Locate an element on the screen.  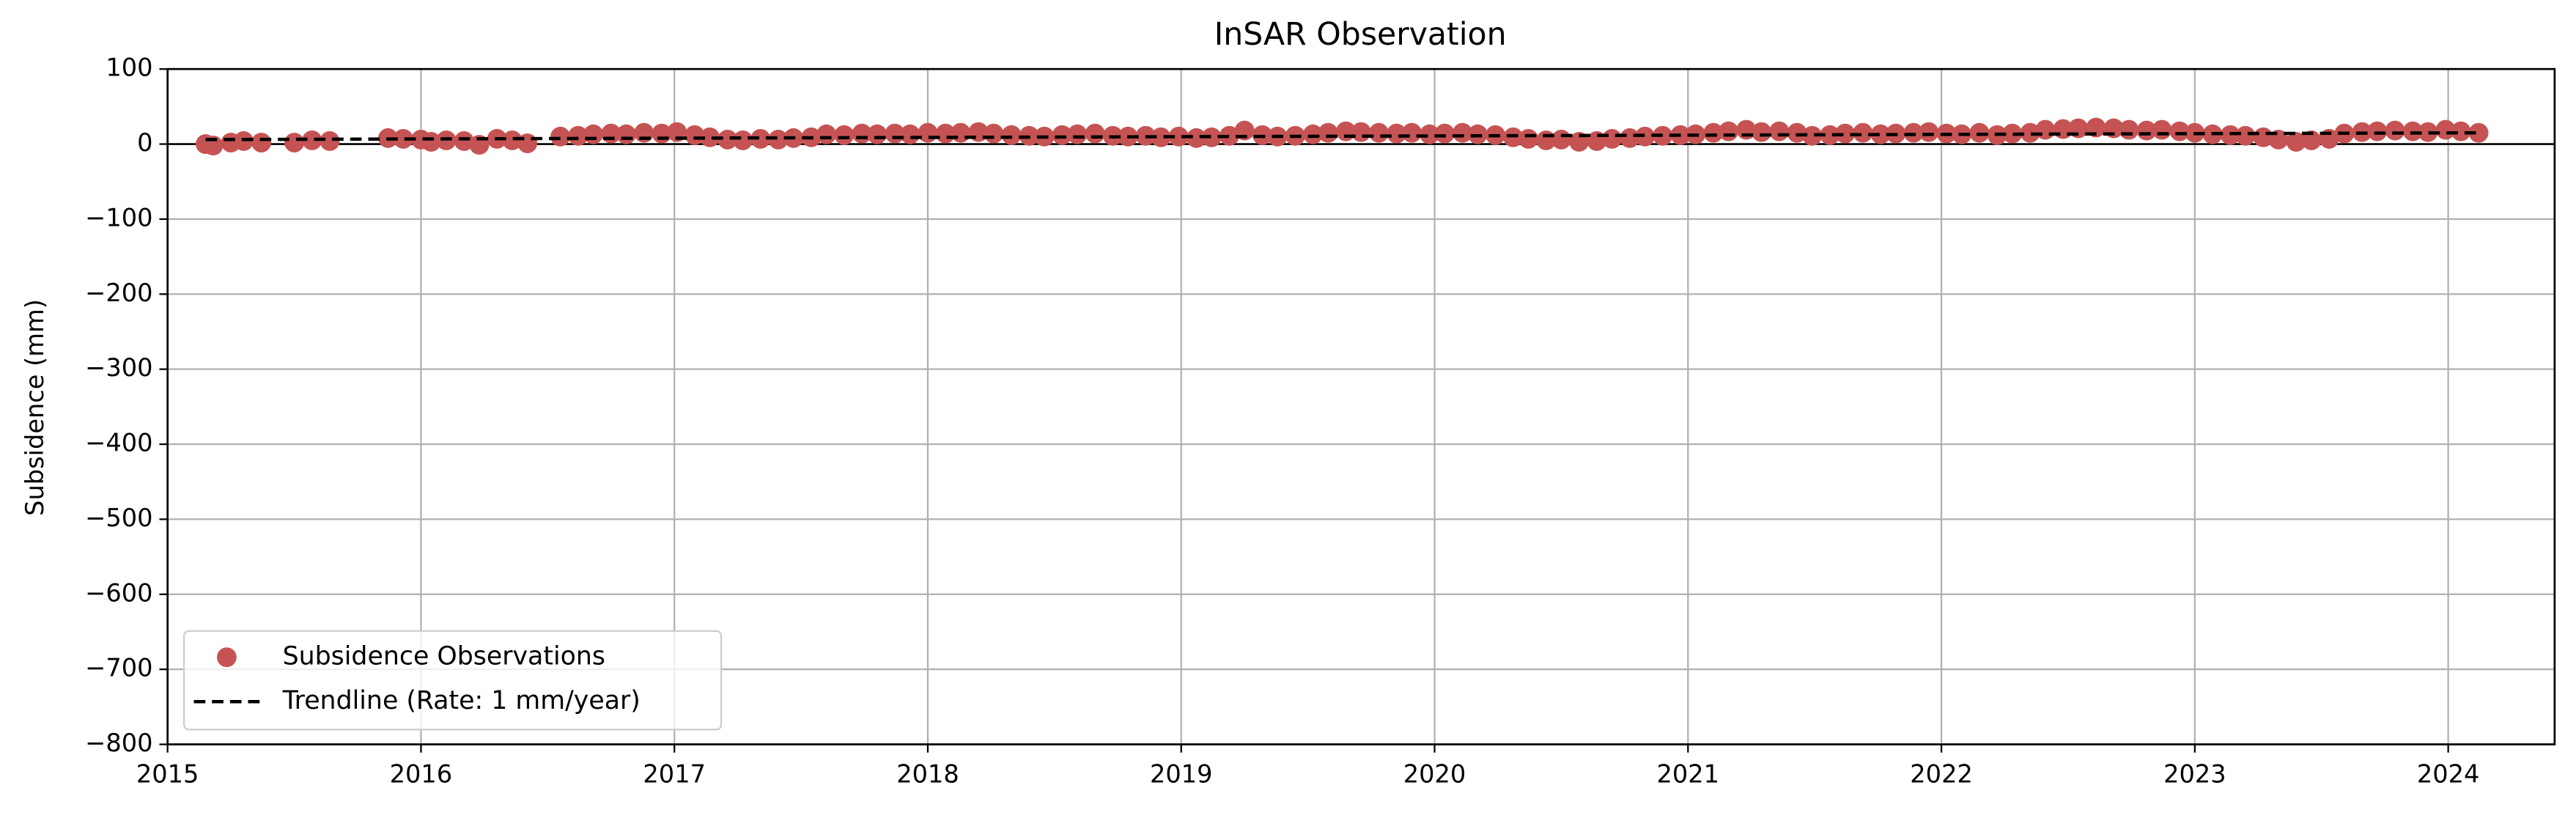
legend-marker is located at coordinates (226, 657).